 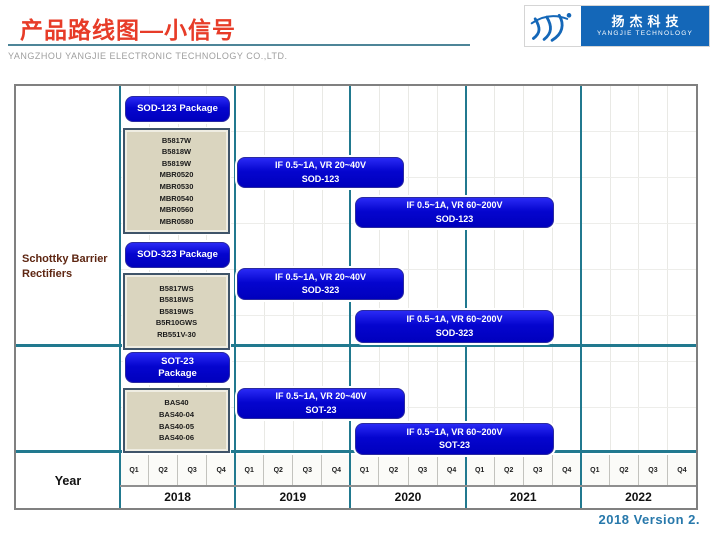 What do you see at coordinates (408, 486) in the screenshot?
I see `quarter-year-divider-line` at bounding box center [408, 486].